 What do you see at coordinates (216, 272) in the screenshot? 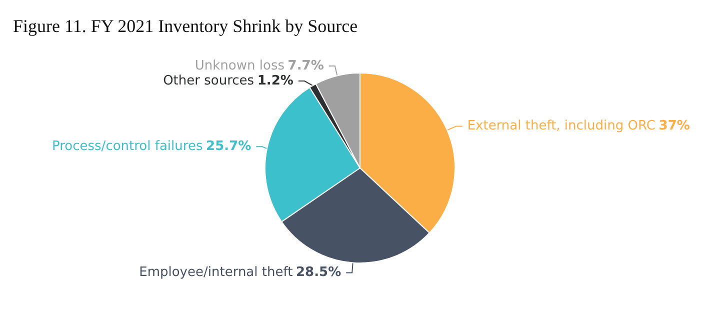
I see `slice-label: Employee/internal theft` at bounding box center [216, 272].